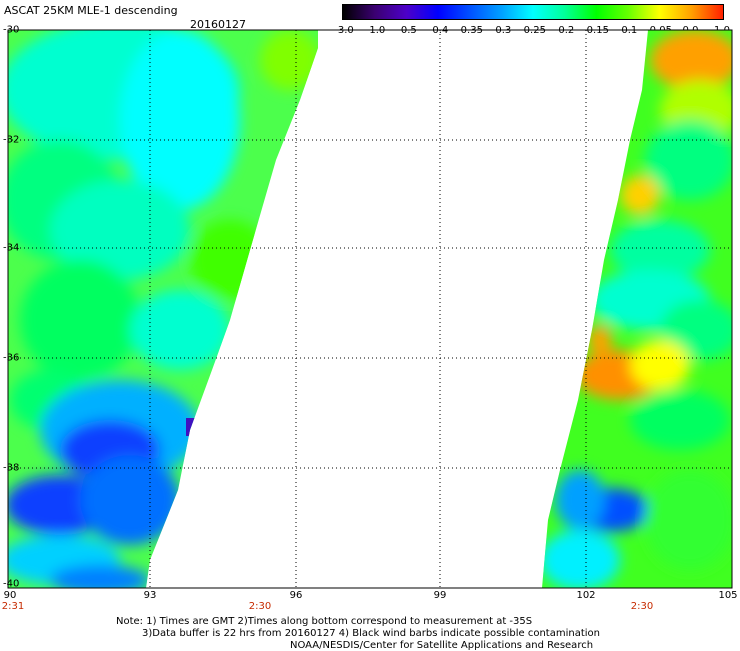 Image resolution: width=740 pixels, height=651 pixels. Describe the element at coordinates (11, 468) in the screenshot. I see `lat-tick-label: -38` at that location.